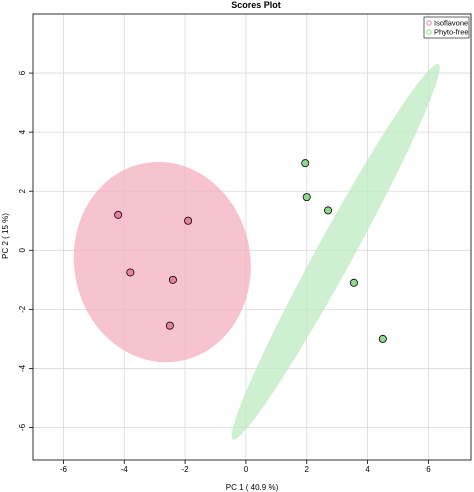 The image size is (474, 492). I want to click on legend-box, so click(446, 27).